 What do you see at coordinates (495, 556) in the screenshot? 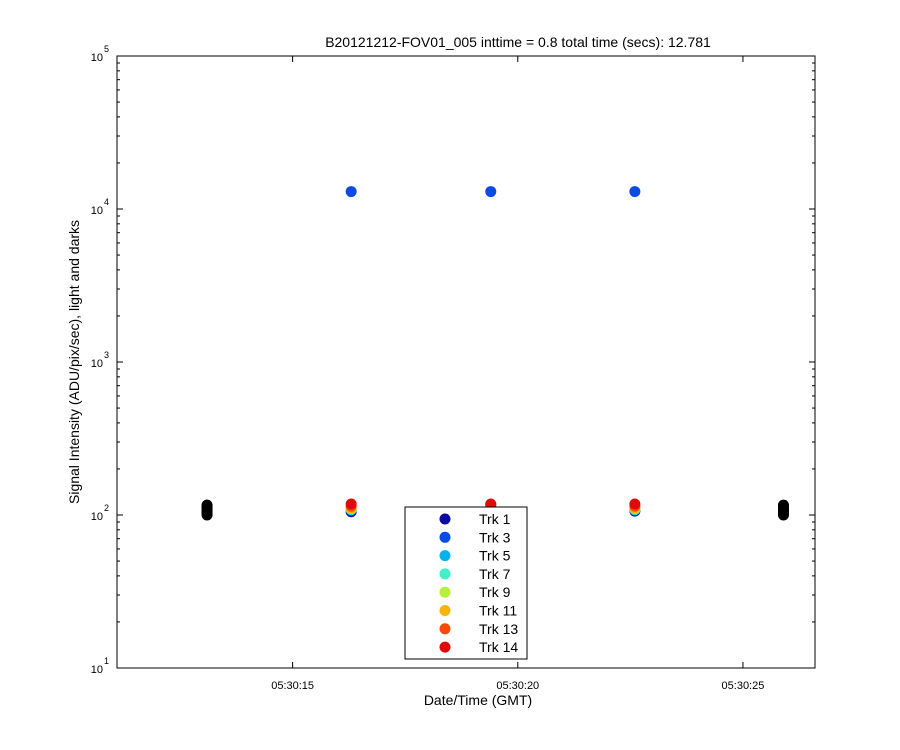
I see `legend-label: Trk 5` at bounding box center [495, 556].